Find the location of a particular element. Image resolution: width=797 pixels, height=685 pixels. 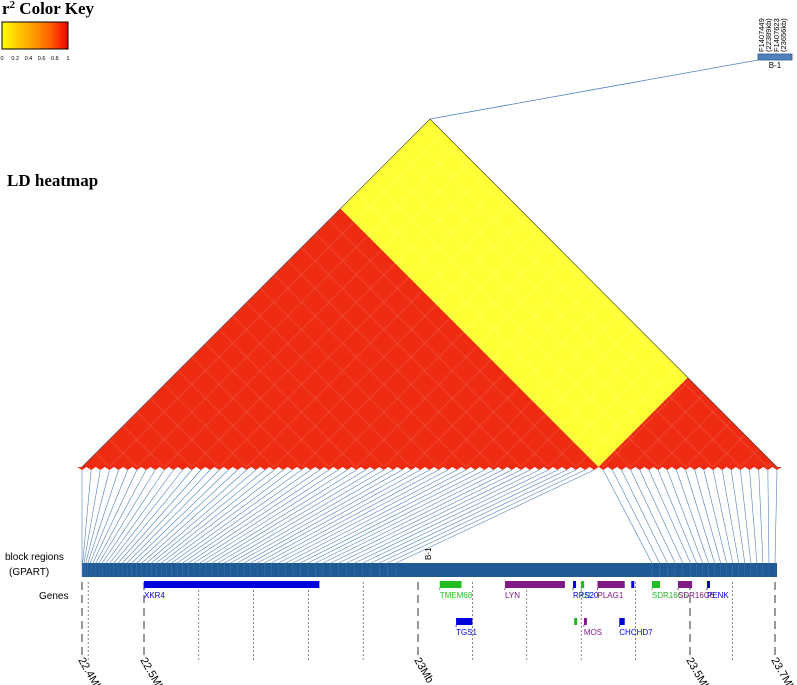

gene-label: TMEM68 is located at coordinates (456, 595).